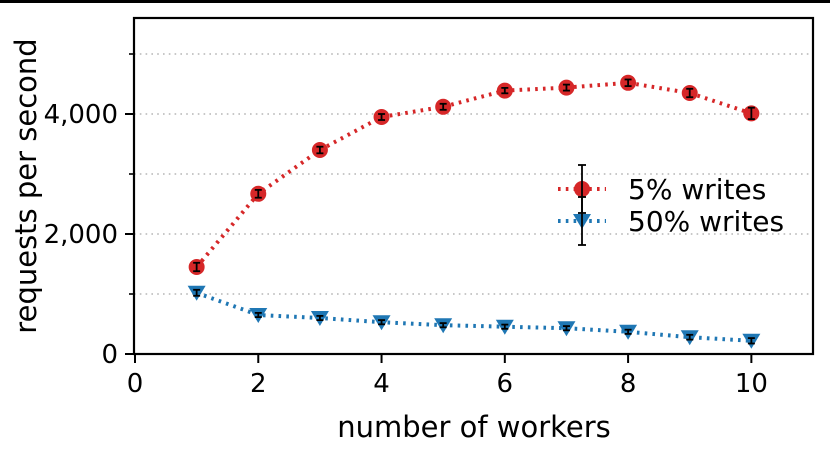  I want to click on x-tick-label: 10, so click(751, 384).